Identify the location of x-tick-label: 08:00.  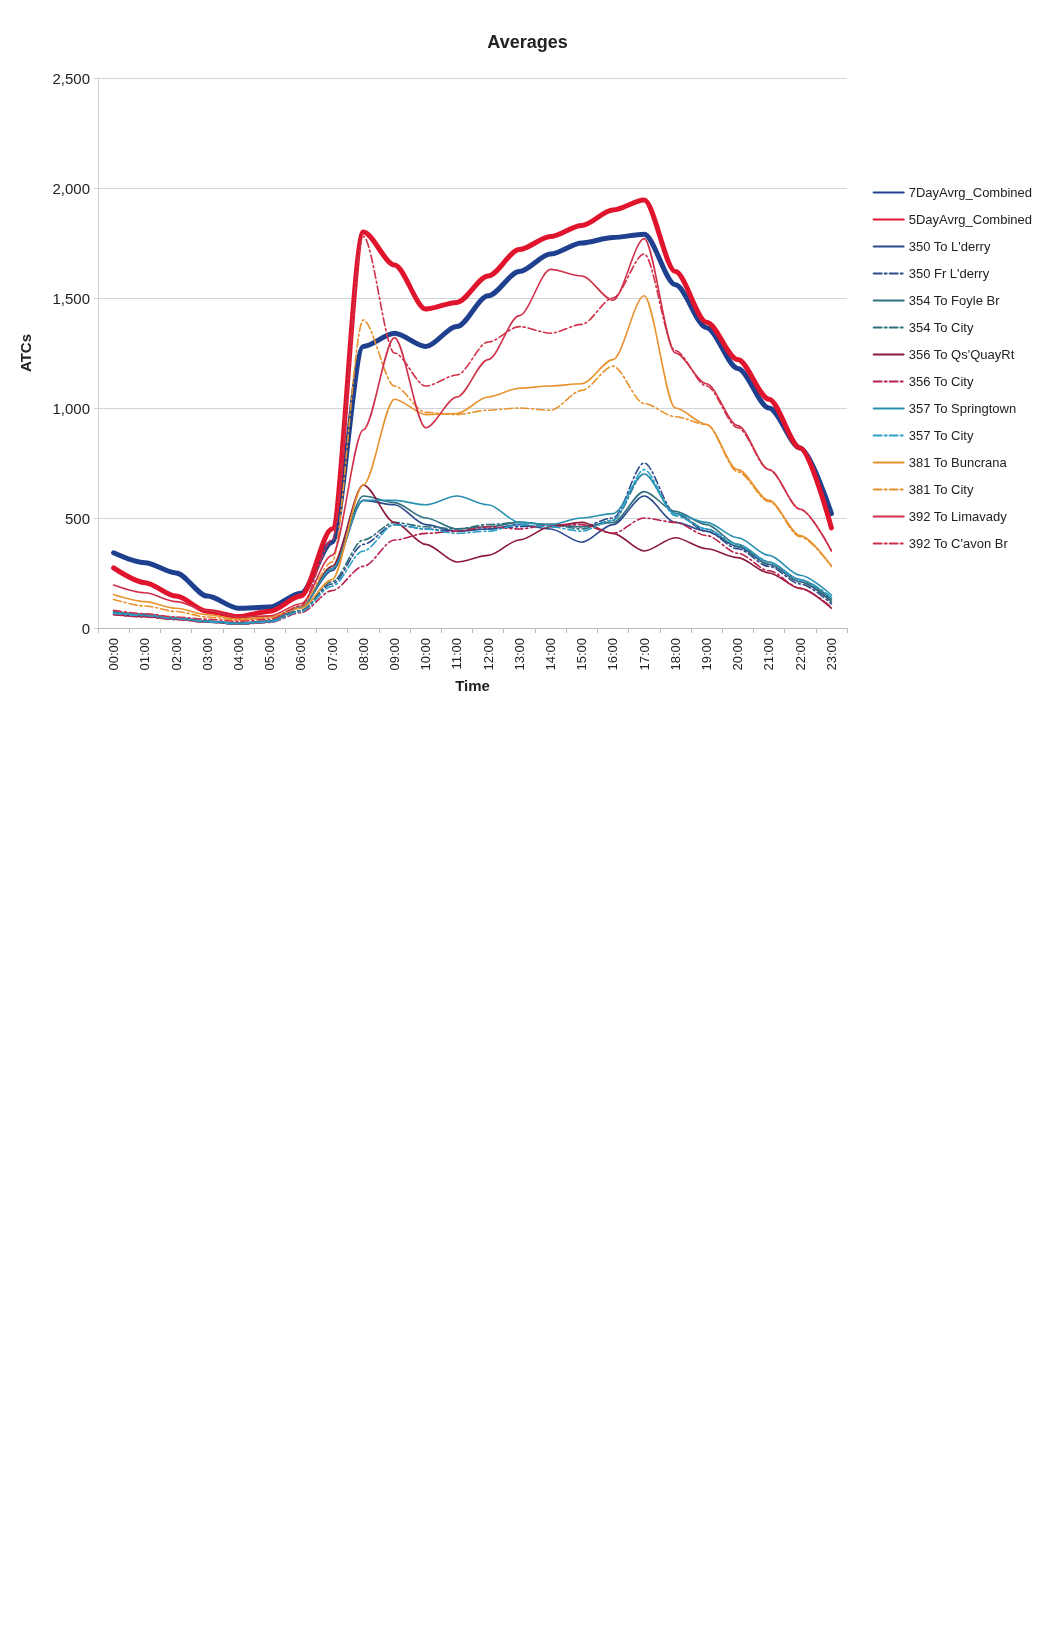
(363, 654).